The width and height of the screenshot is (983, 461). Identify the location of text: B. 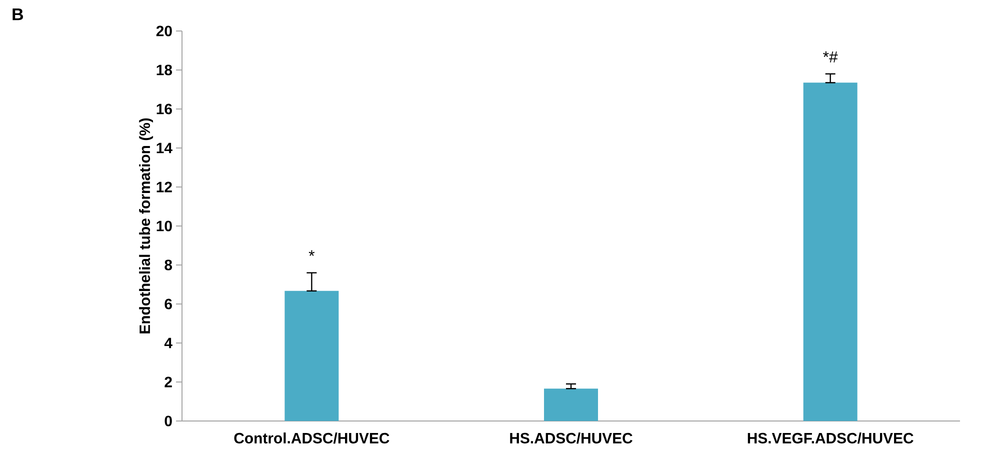
(17, 14).